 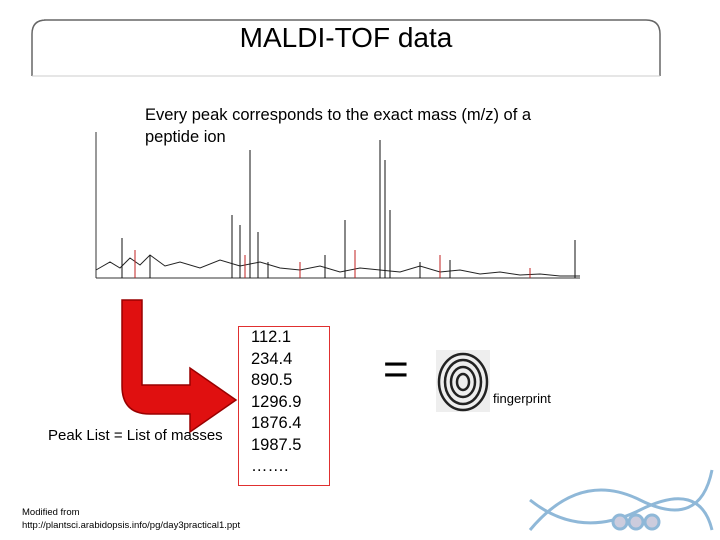 I want to click on dna-logo, so click(x=621, y=500).